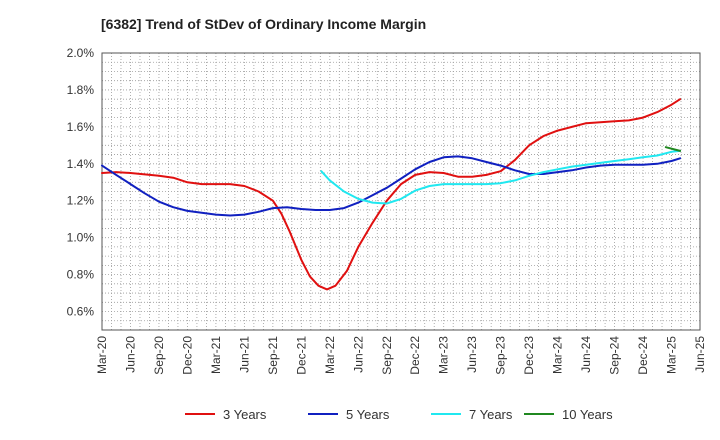 Image resolution: width=720 pixels, height=440 pixels. Describe the element at coordinates (216, 355) in the screenshot. I see `x-tick-label: Mar-21` at that location.